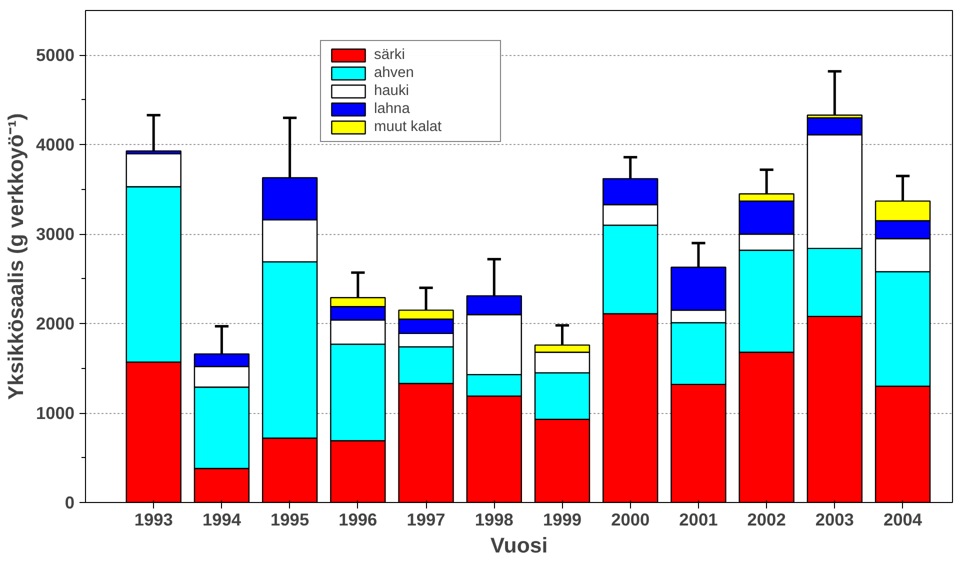 The width and height of the screenshot is (968, 567). What do you see at coordinates (16, 256) in the screenshot?
I see `y-axis-title: Yksikkösaalis (g verkkoyö⁻¹)` at bounding box center [16, 256].